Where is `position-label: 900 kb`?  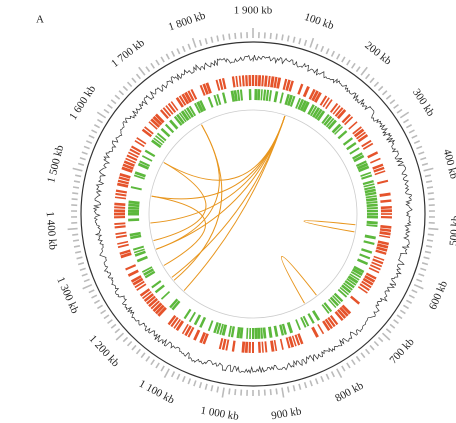
position-label: 900 kb is located at coordinates (286, 413).